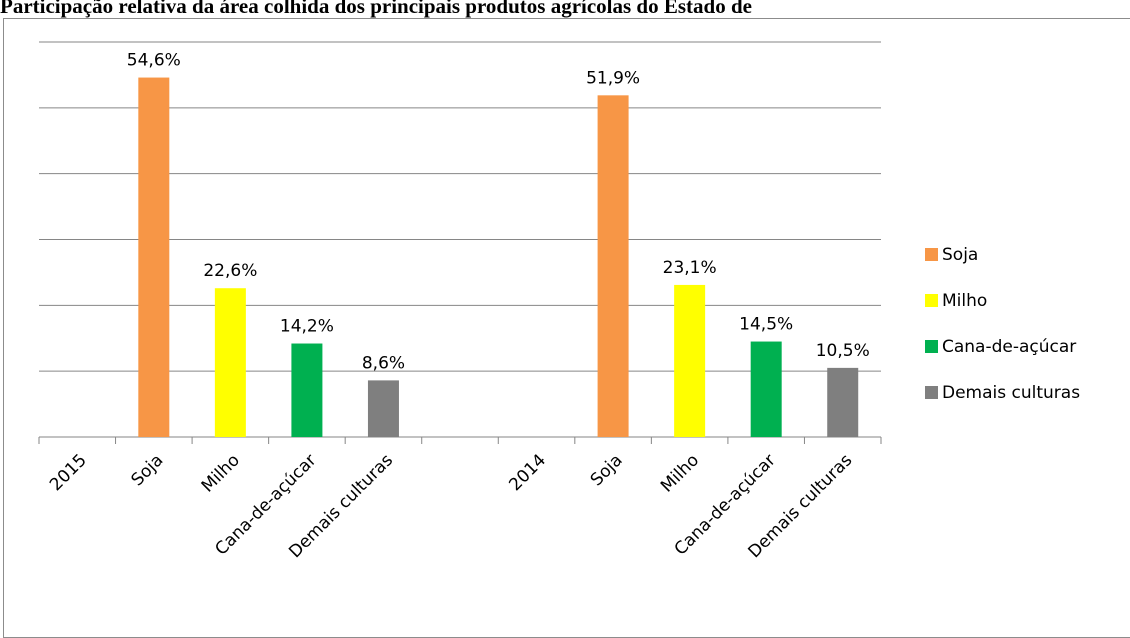 The image size is (1130, 638). I want to click on data-label: 22,6%, so click(230, 271).